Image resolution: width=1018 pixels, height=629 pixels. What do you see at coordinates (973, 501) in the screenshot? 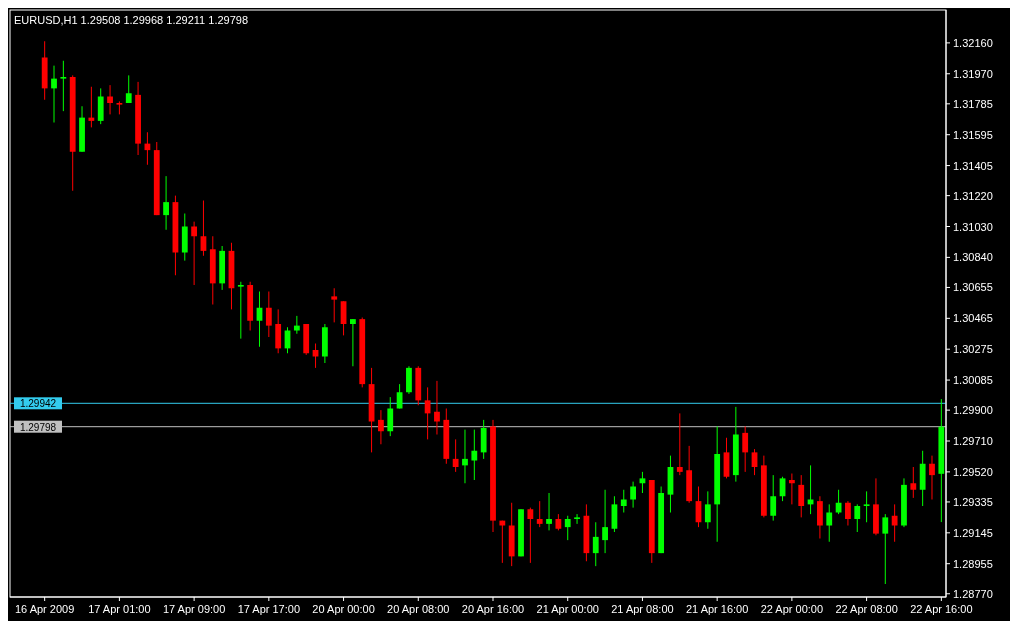
I see `y-tick-label: 1.29335` at bounding box center [973, 501].